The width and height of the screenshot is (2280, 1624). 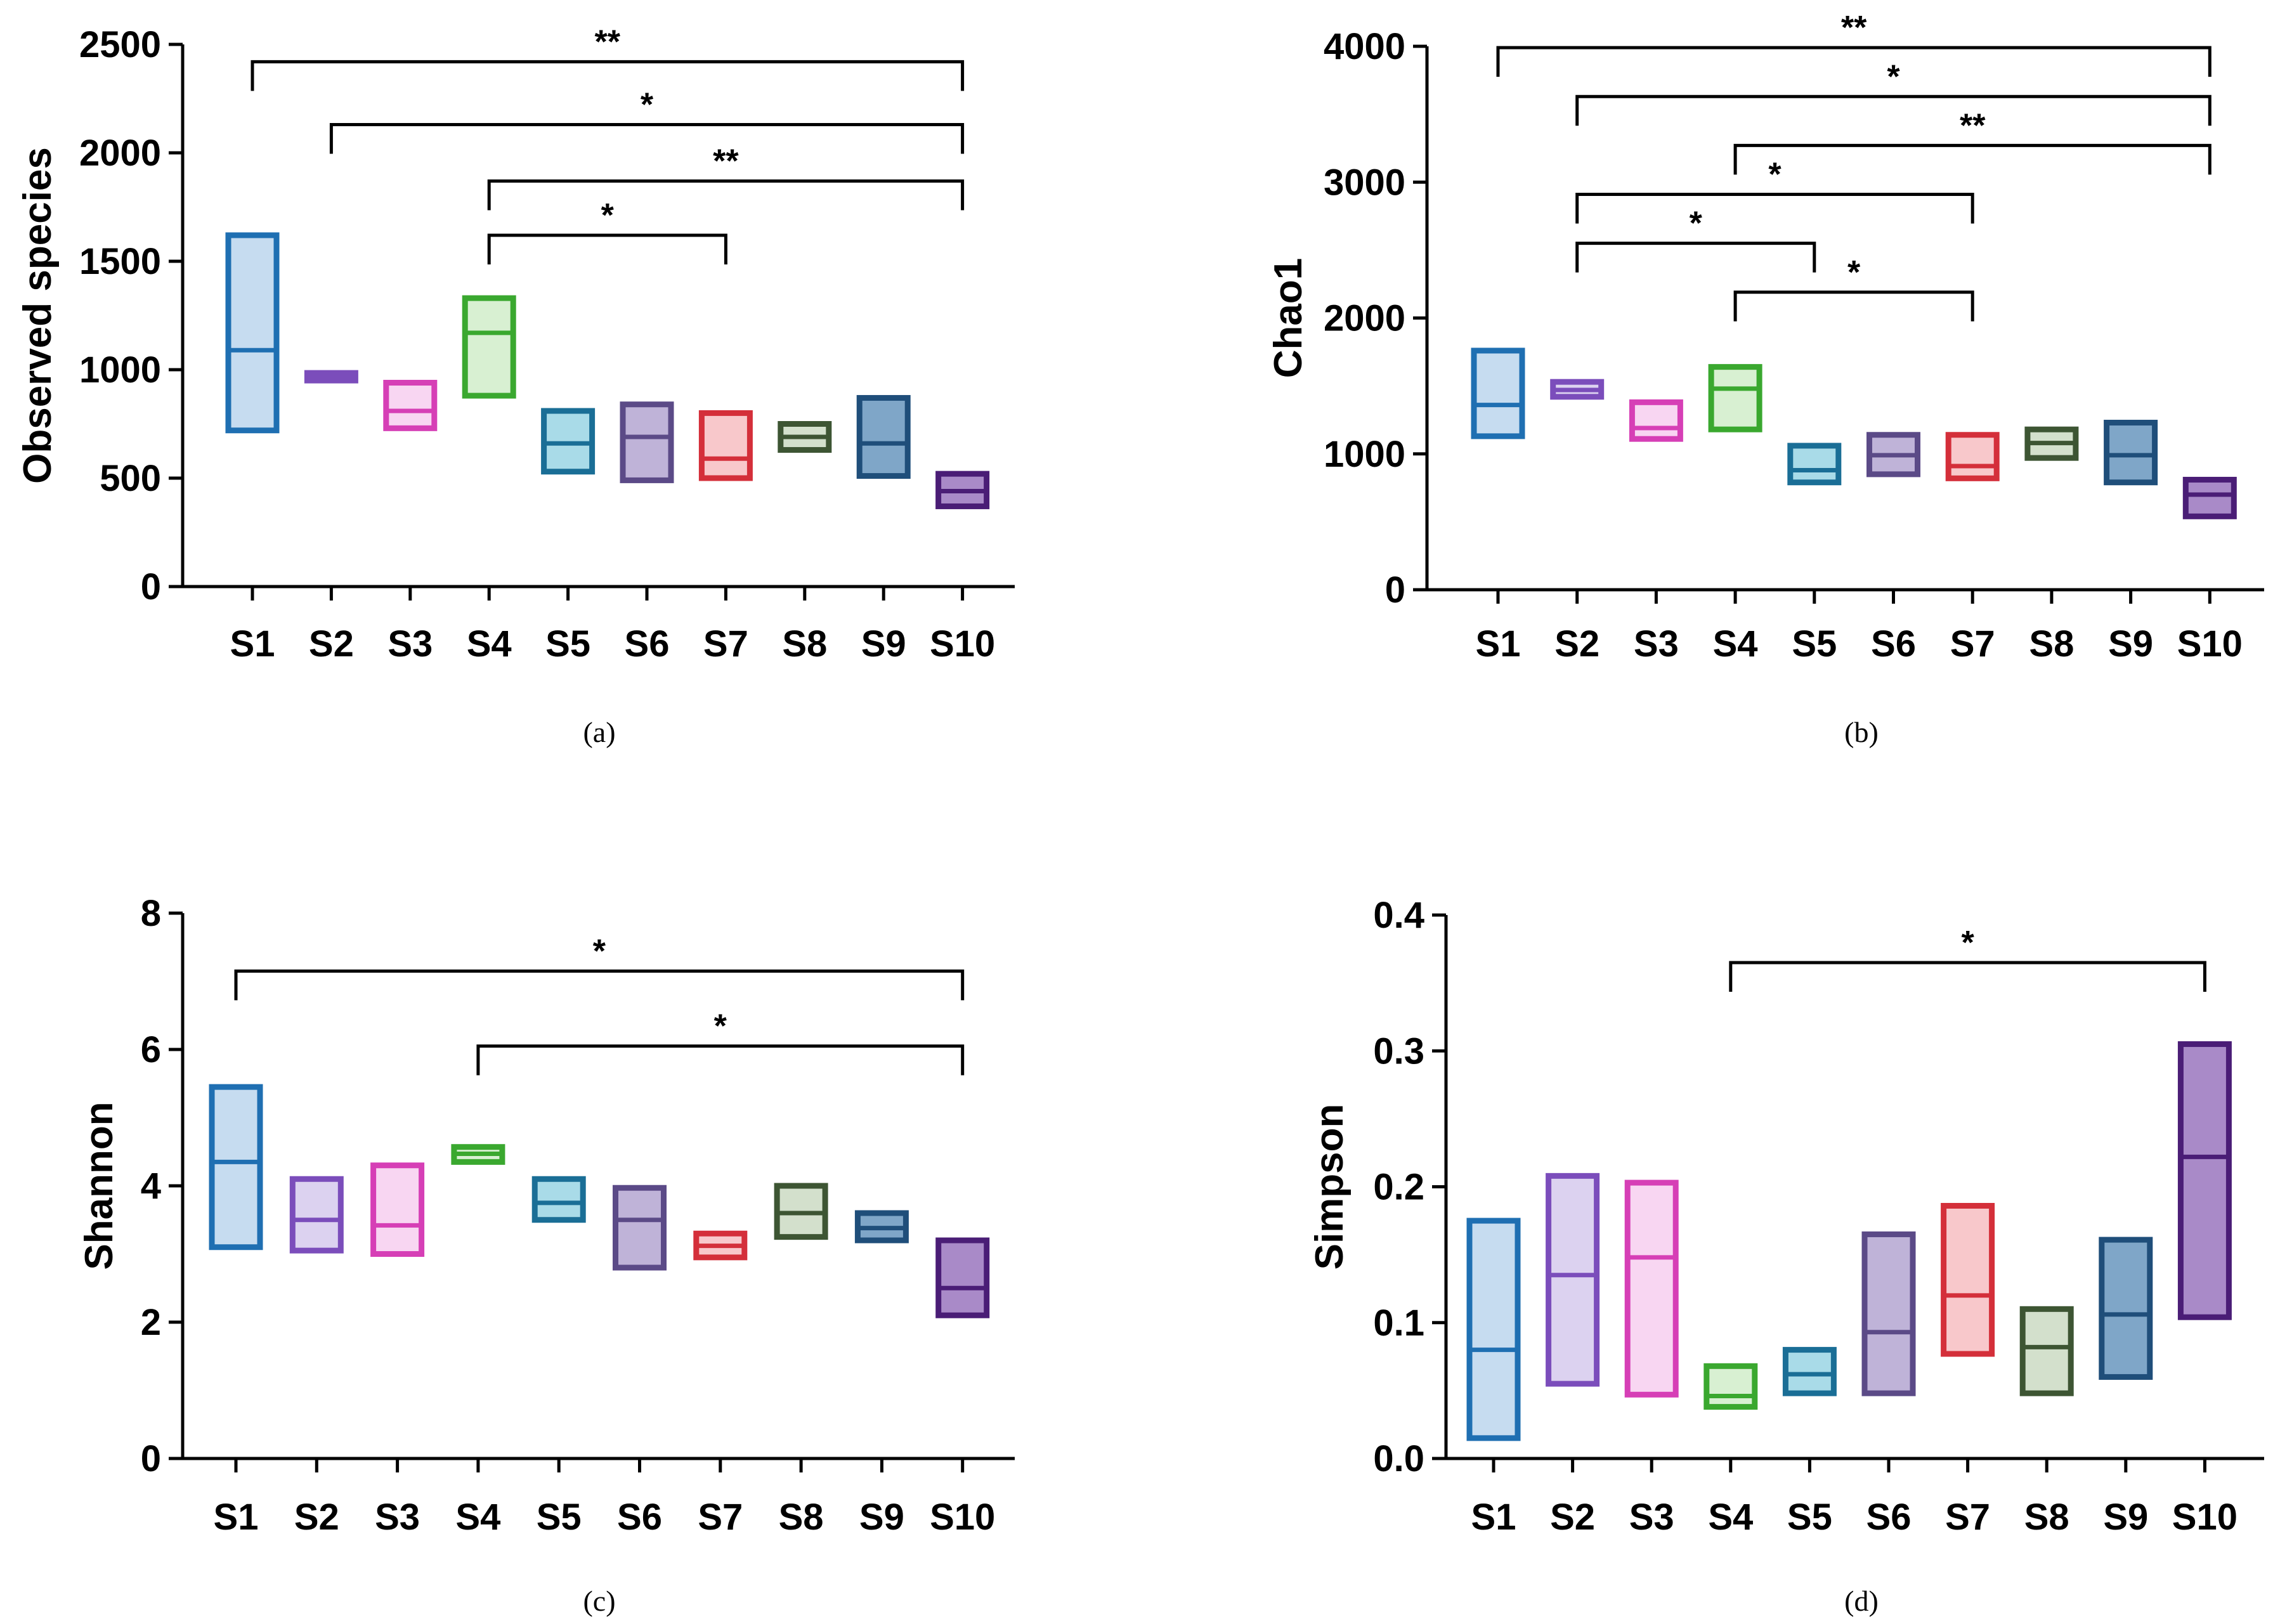 I want to click on y-tick-label: 6, so click(x=151, y=1049).